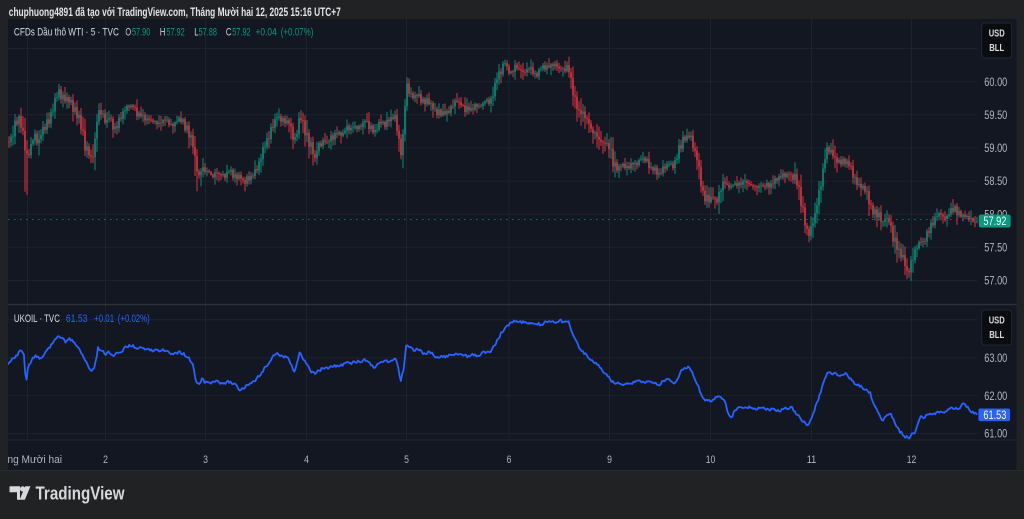 Image resolution: width=1024 pixels, height=519 pixels. Describe the element at coordinates (37, 319) in the screenshot. I see `svg-text: UKOIL · TVC` at that location.